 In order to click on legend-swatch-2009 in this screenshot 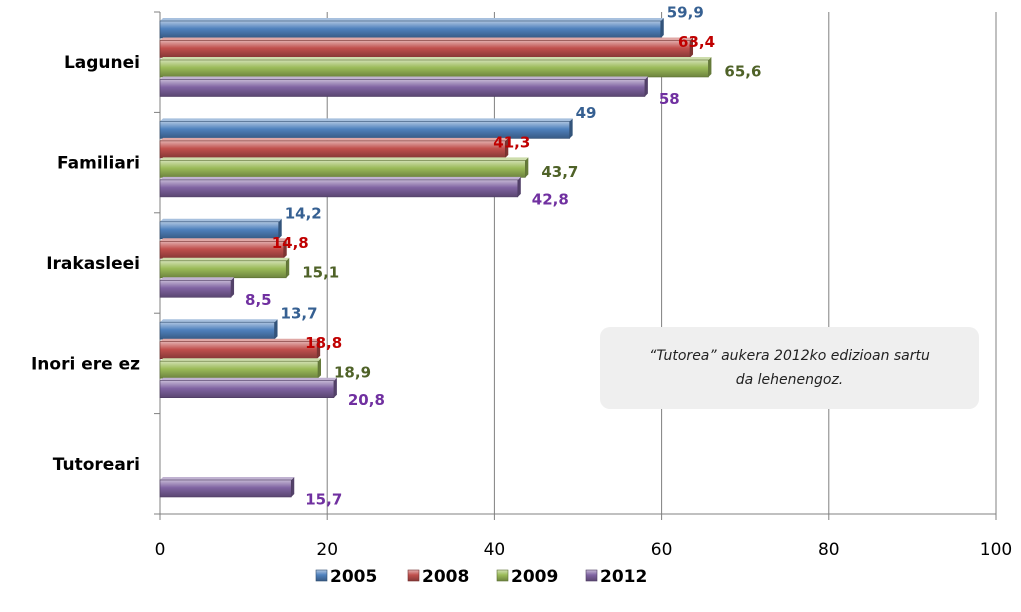, I will do `click(502, 575)`.